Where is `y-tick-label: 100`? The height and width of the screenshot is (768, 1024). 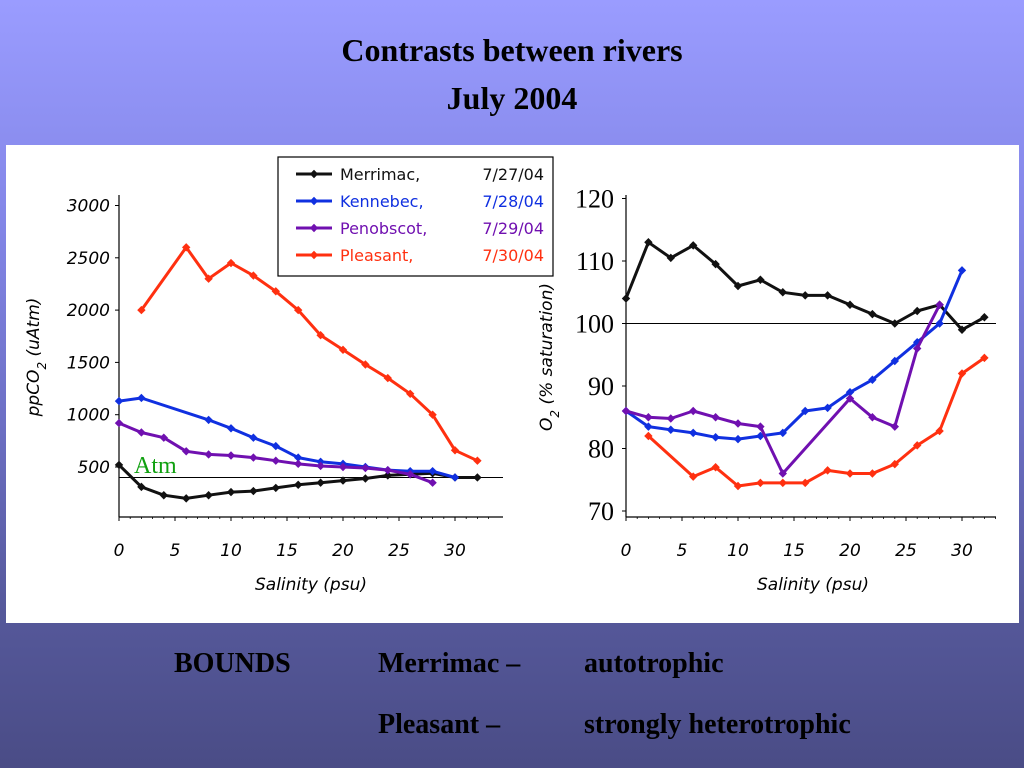 y-tick-label: 100 is located at coordinates (594, 324).